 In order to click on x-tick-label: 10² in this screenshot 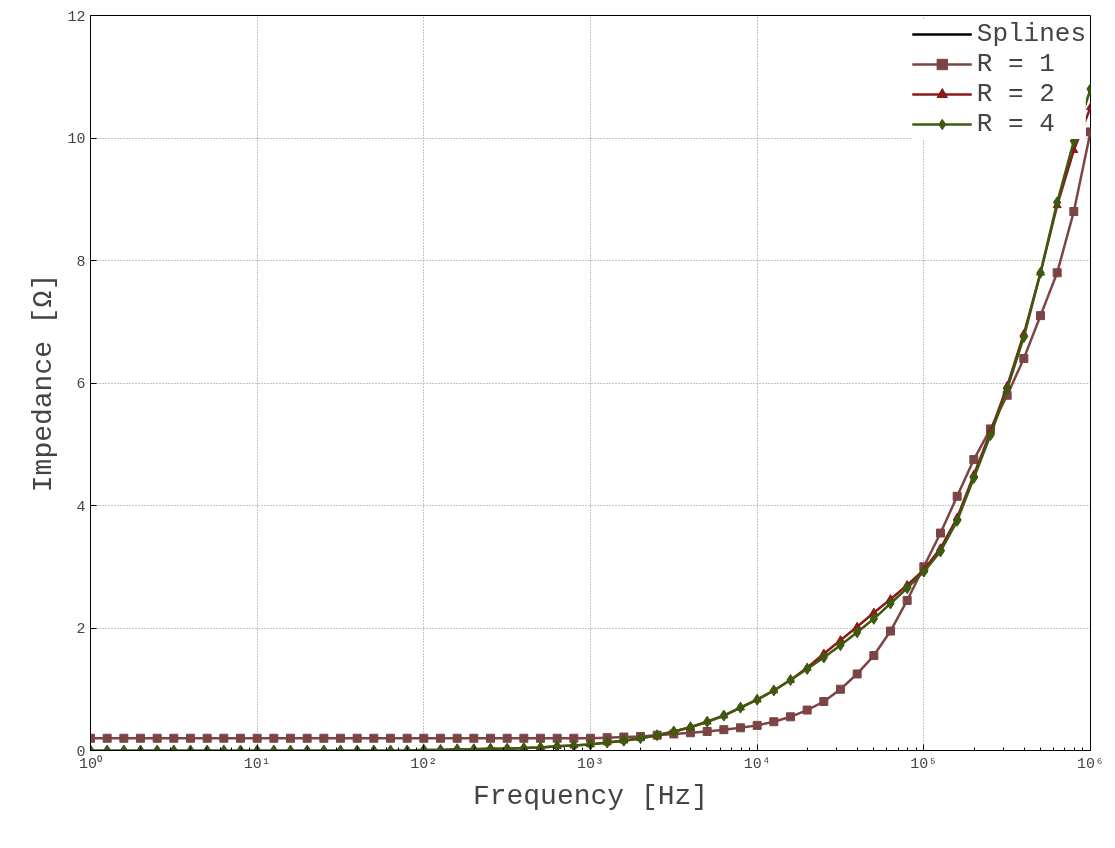, I will do `click(424, 764)`.